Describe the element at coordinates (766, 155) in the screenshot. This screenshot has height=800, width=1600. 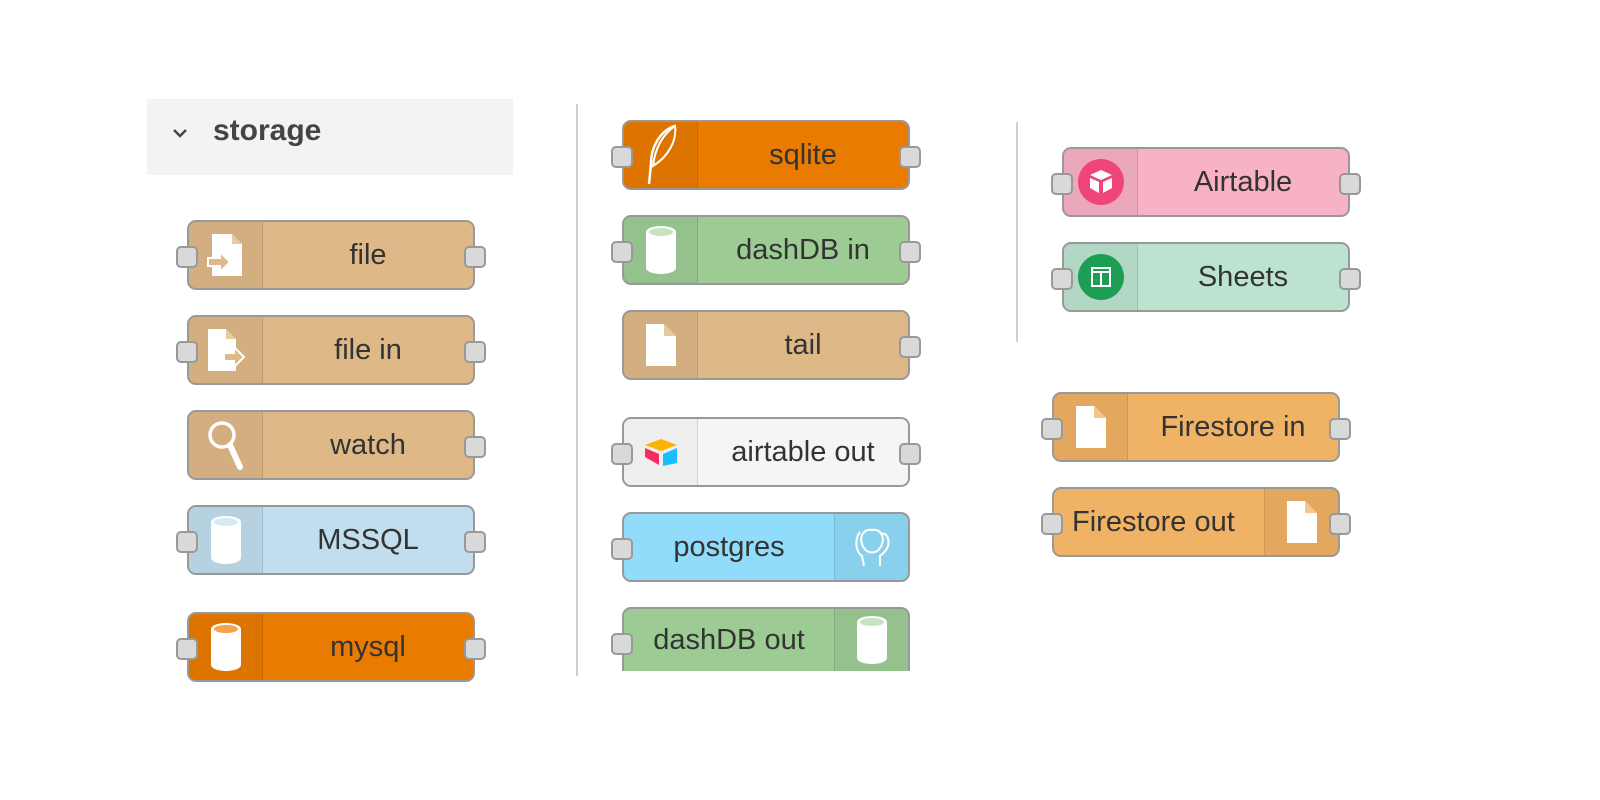
I see `palette-node-sqlite: sqlite` at that location.